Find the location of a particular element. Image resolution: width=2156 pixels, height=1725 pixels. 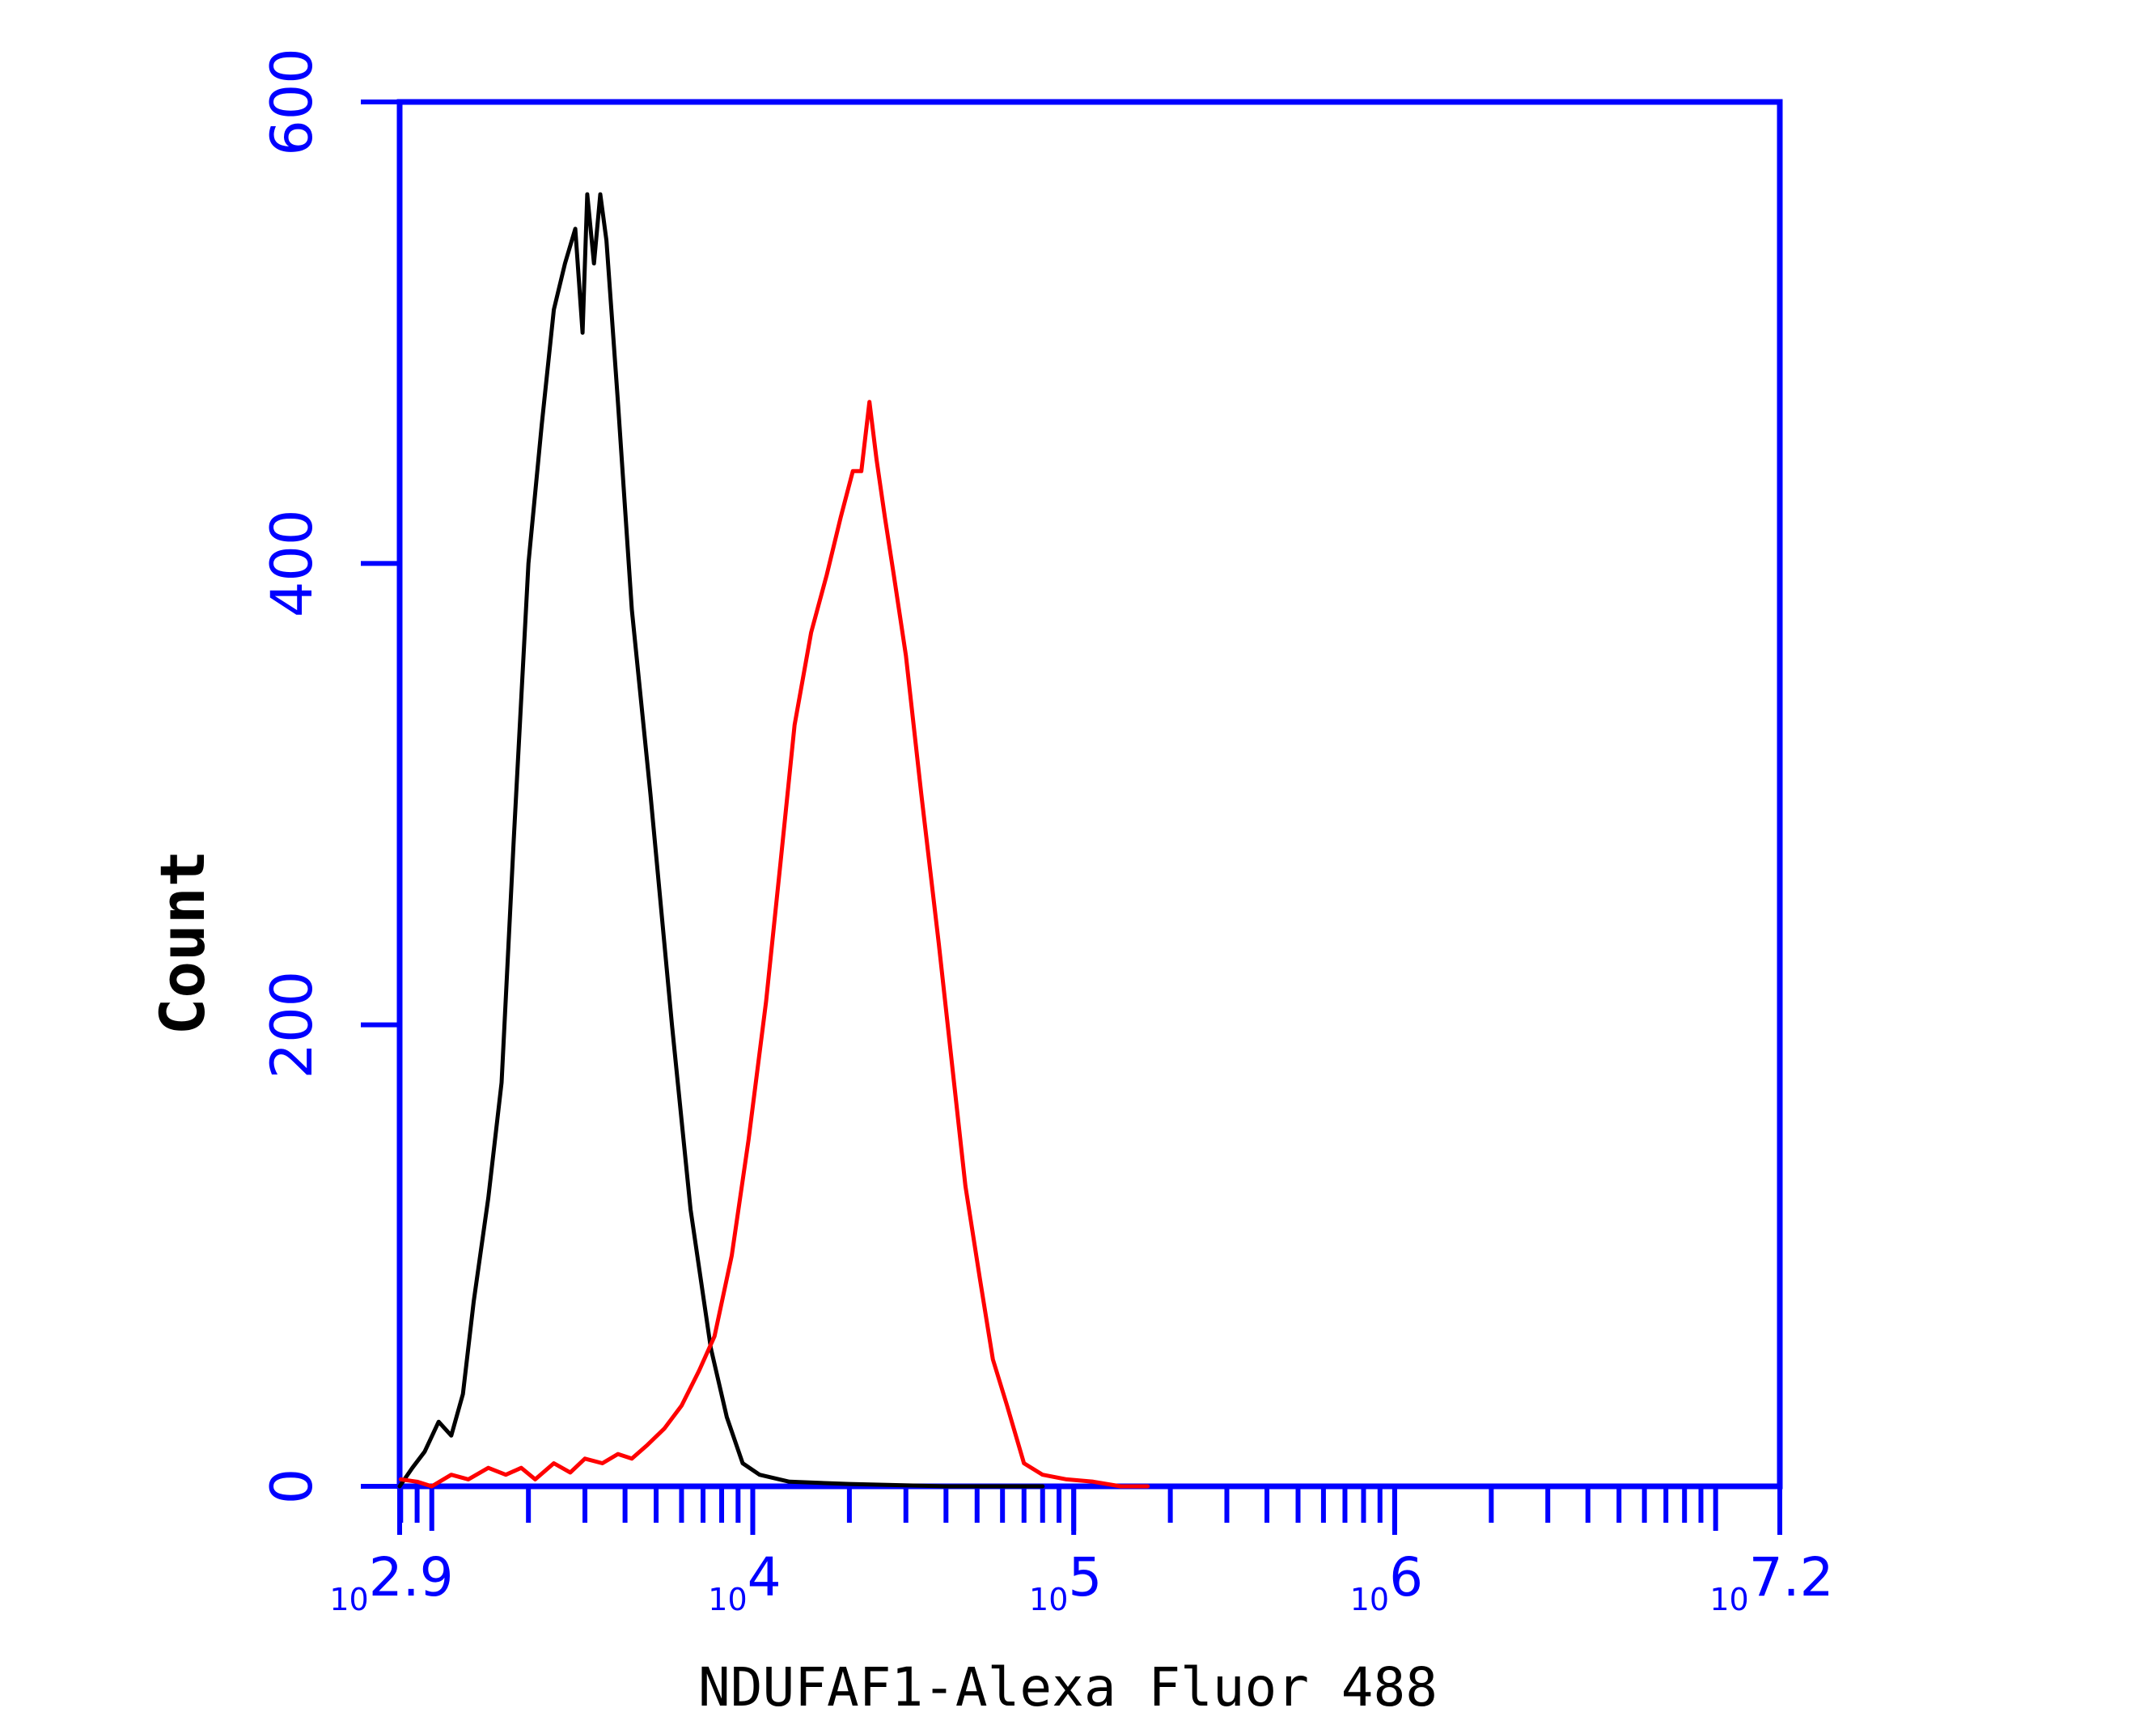

x-tick-label: 102.9 is located at coordinates (391, 1581).